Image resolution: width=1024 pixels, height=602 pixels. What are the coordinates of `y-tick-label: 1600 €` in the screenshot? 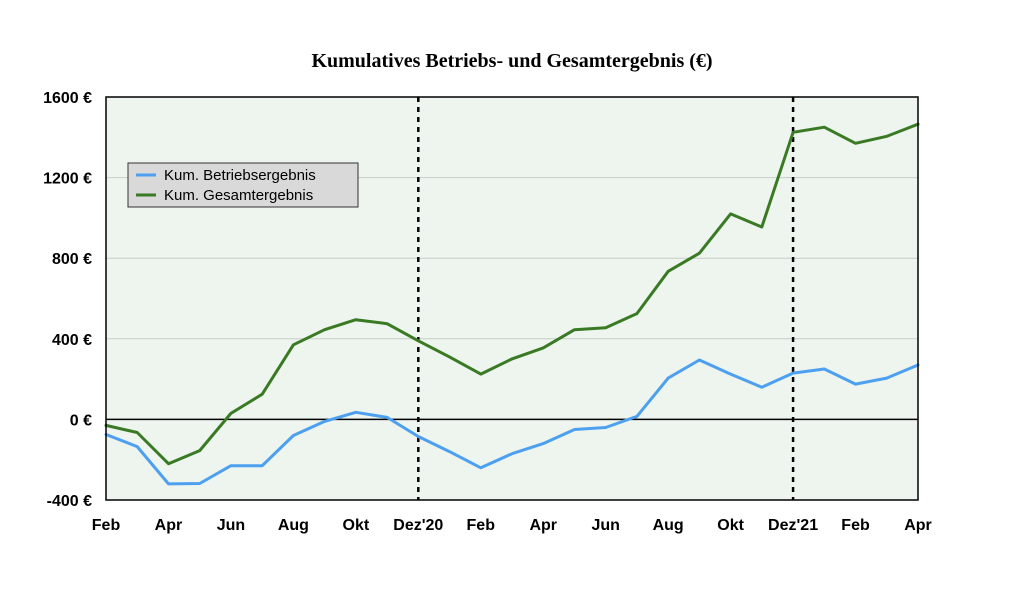 It's located at (67, 98).